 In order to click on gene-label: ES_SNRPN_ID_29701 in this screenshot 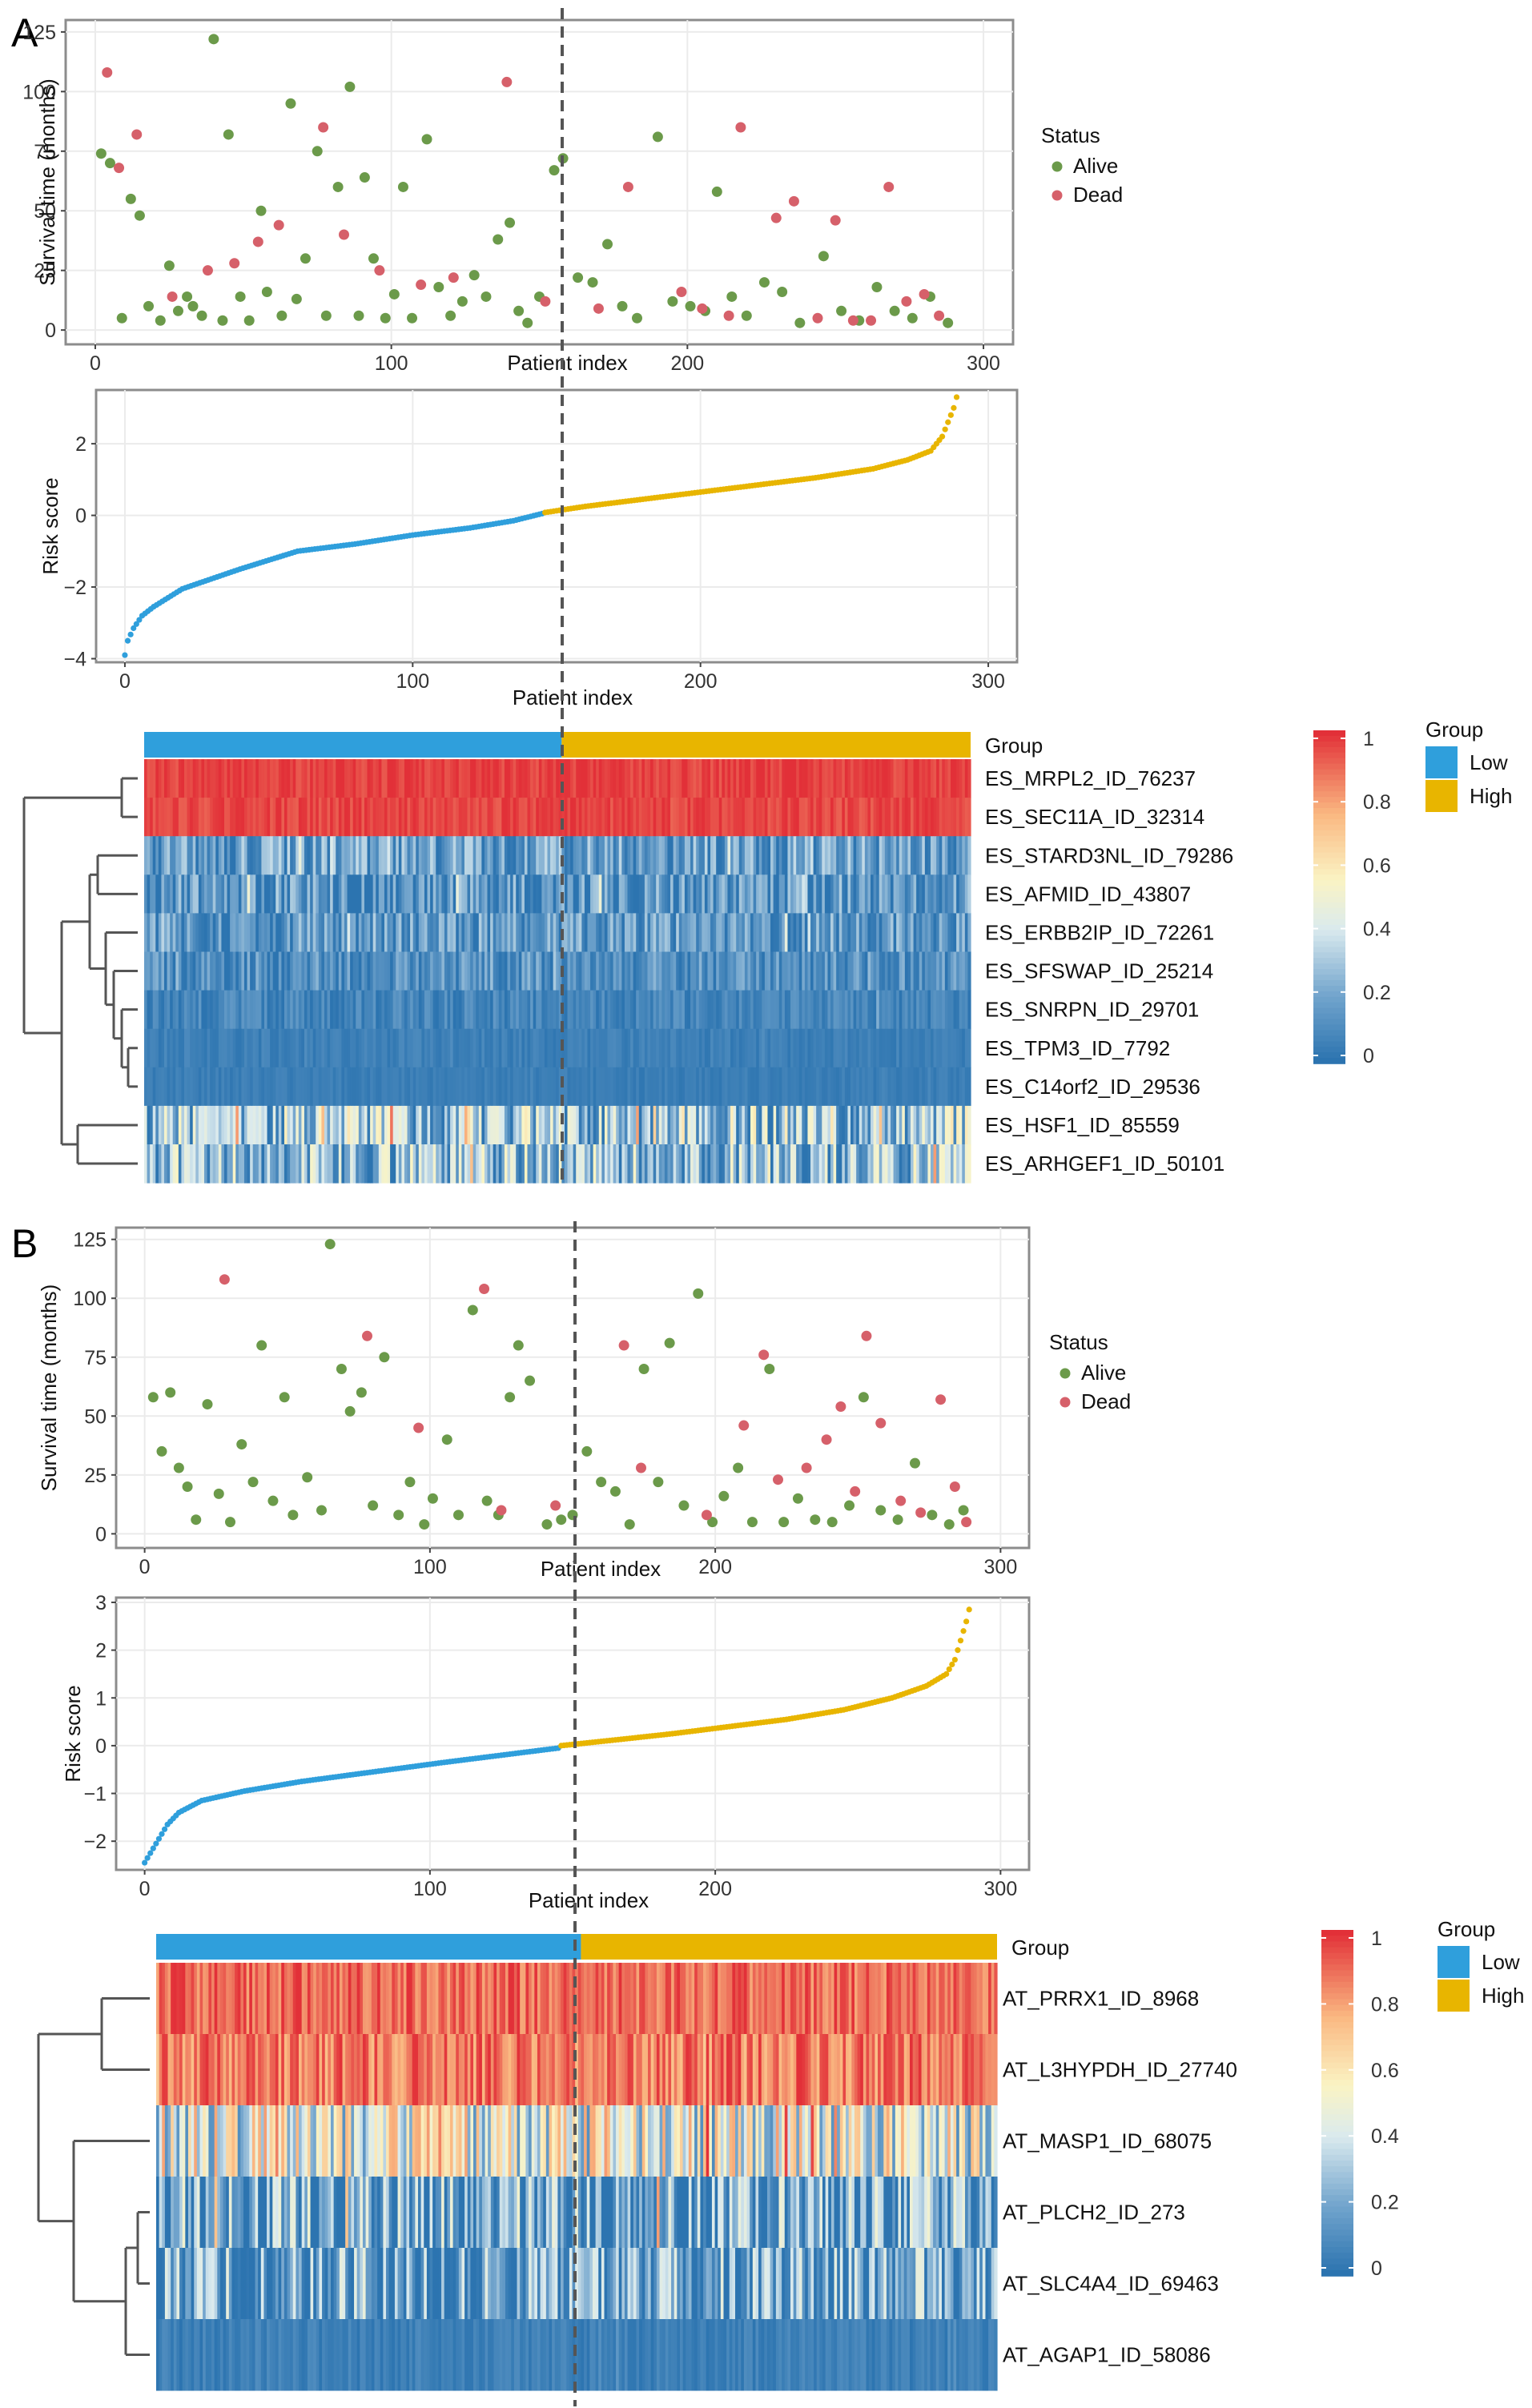, I will do `click(1092, 1010)`.